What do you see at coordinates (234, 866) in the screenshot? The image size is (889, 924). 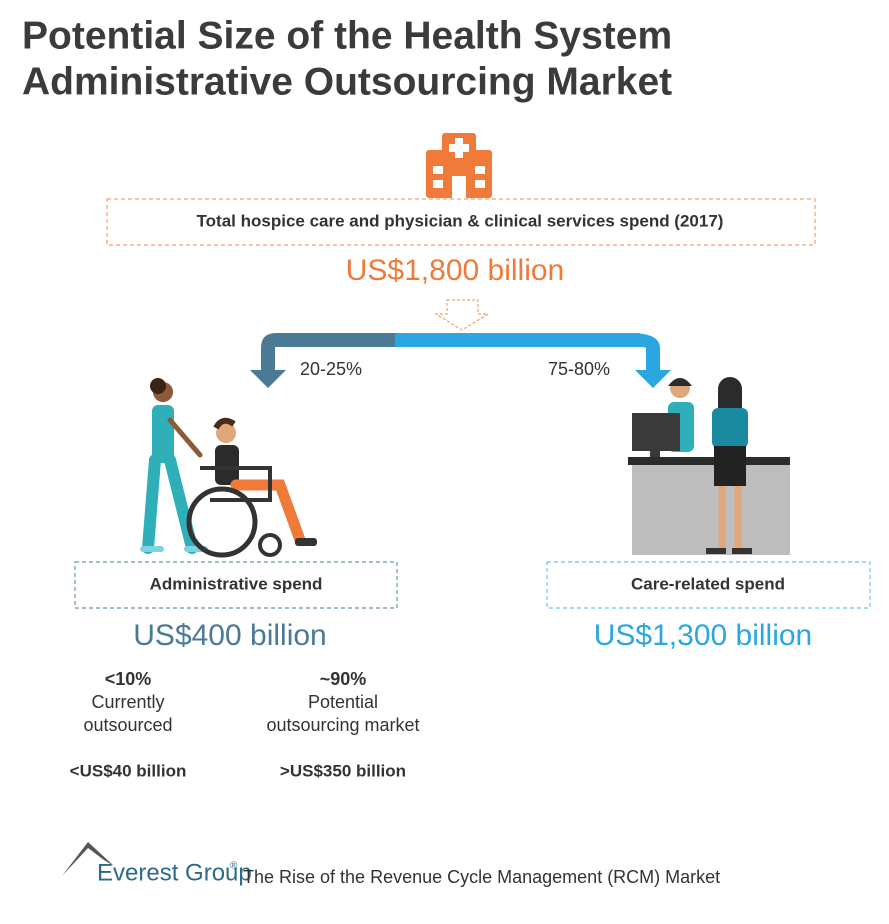 I see `trademark: ®` at bounding box center [234, 866].